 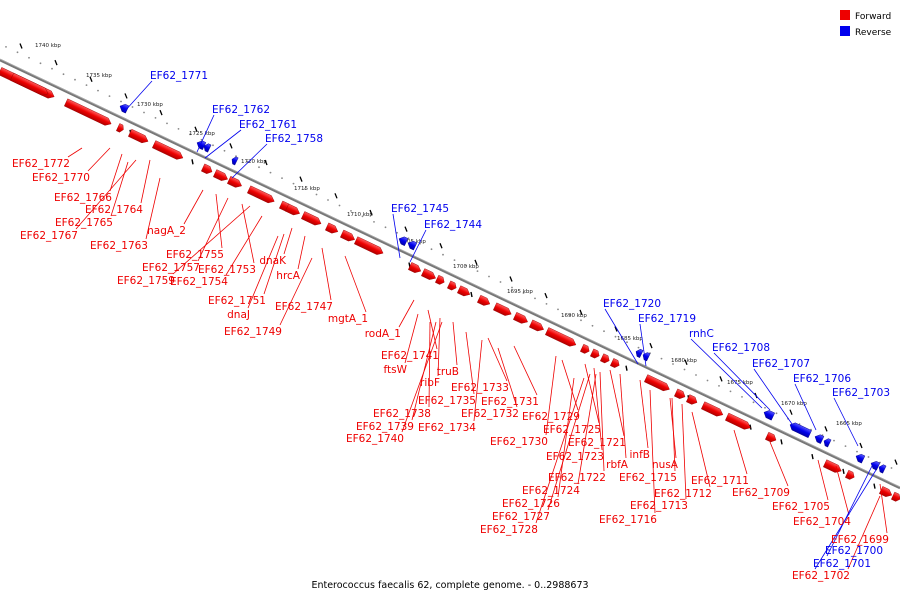 I want to click on reverse-gene-label: EF62_1703, so click(x=861, y=393).